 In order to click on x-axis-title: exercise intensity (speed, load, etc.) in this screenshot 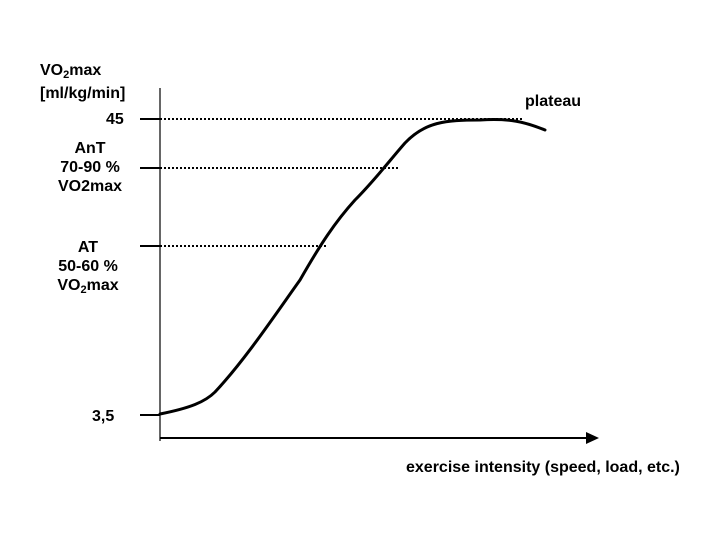, I will do `click(543, 467)`.